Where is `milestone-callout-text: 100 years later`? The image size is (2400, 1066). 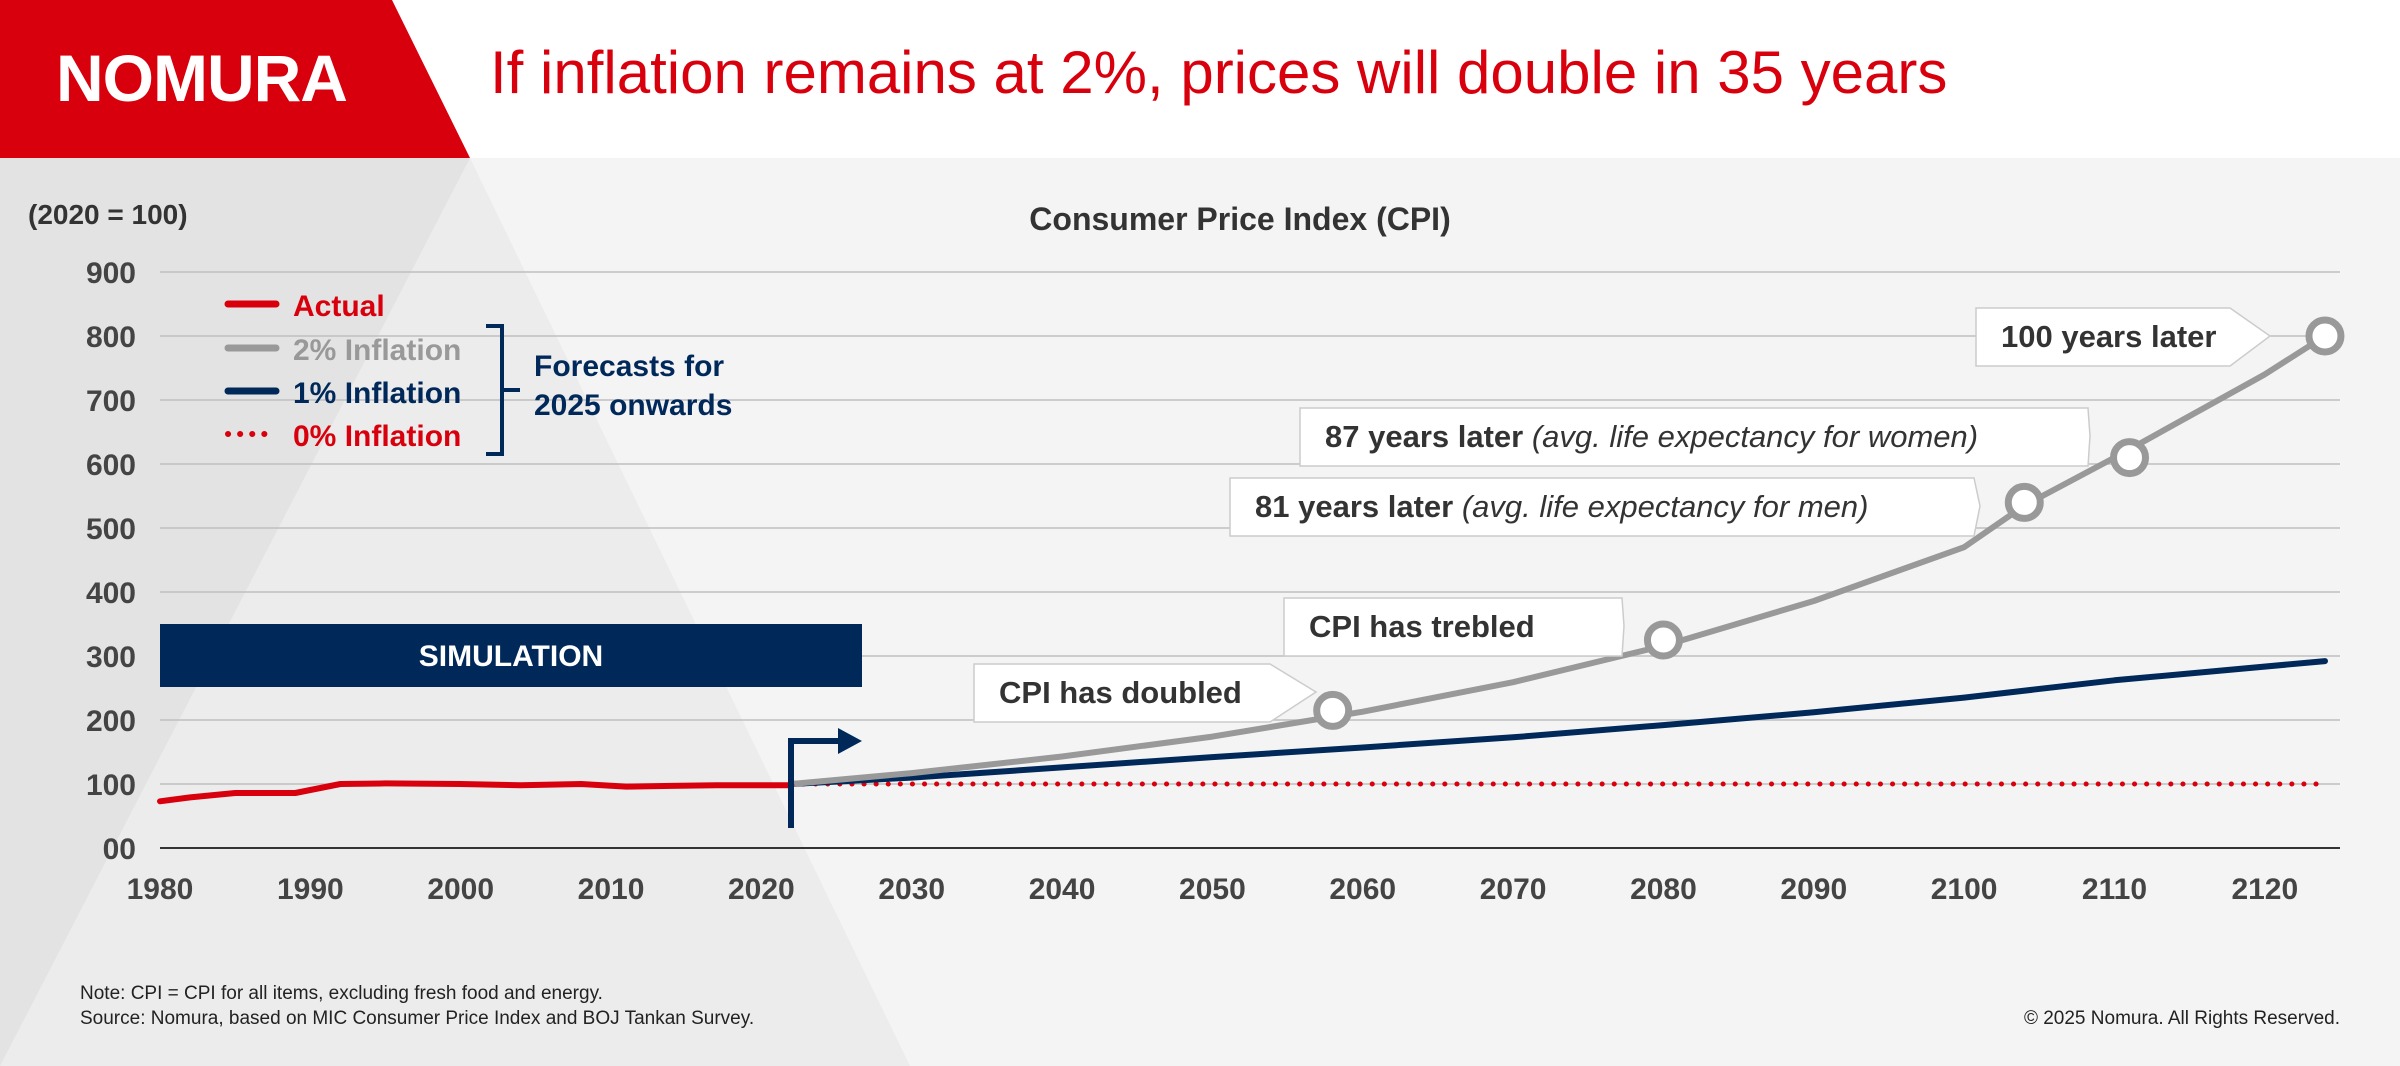
milestone-callout-text: 100 years later is located at coordinates (2108, 336).